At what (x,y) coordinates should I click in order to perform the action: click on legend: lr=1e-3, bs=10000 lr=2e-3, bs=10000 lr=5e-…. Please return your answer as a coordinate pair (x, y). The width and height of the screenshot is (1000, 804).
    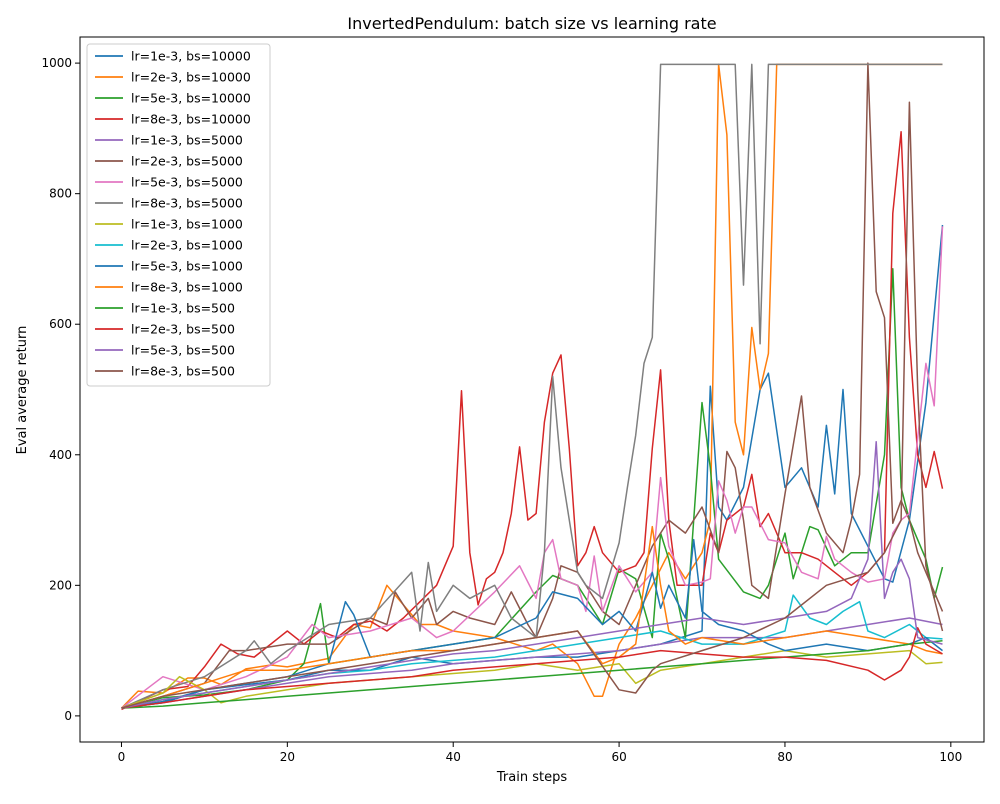
    Looking at the image, I should click on (178, 215).